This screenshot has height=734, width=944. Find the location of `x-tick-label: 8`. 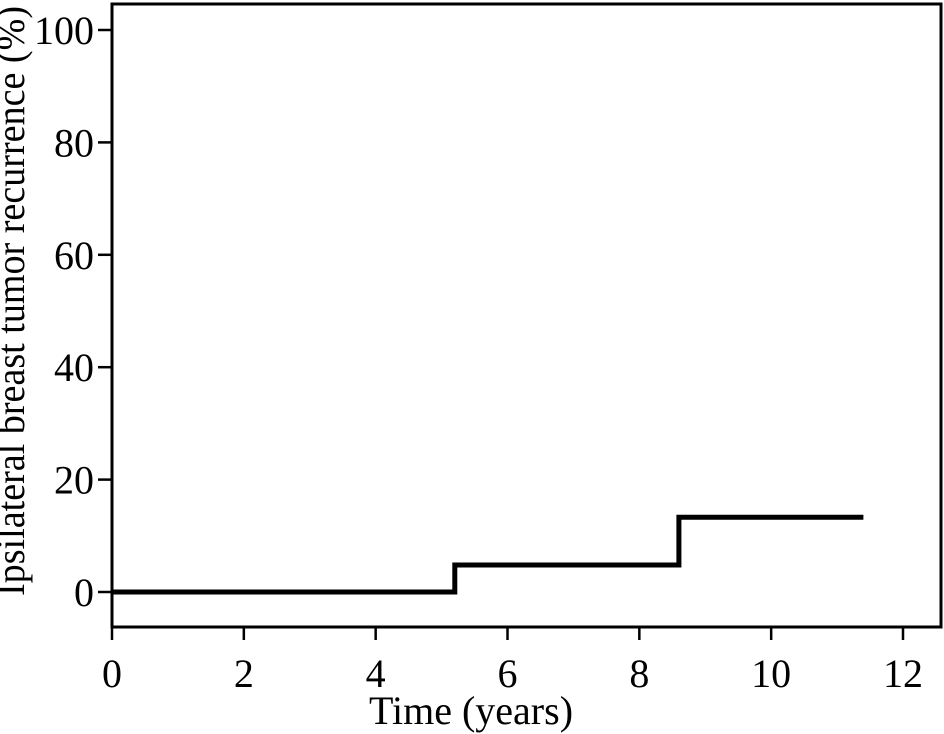

x-tick-label: 8 is located at coordinates (639, 673).